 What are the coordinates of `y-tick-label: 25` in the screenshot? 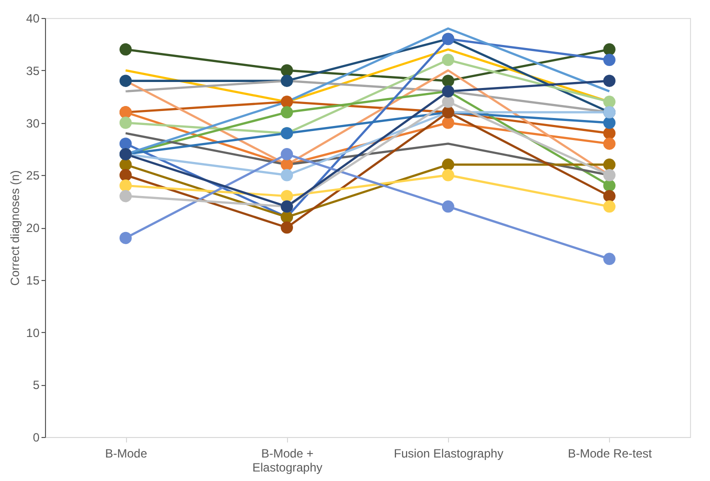 It's located at (33, 175).